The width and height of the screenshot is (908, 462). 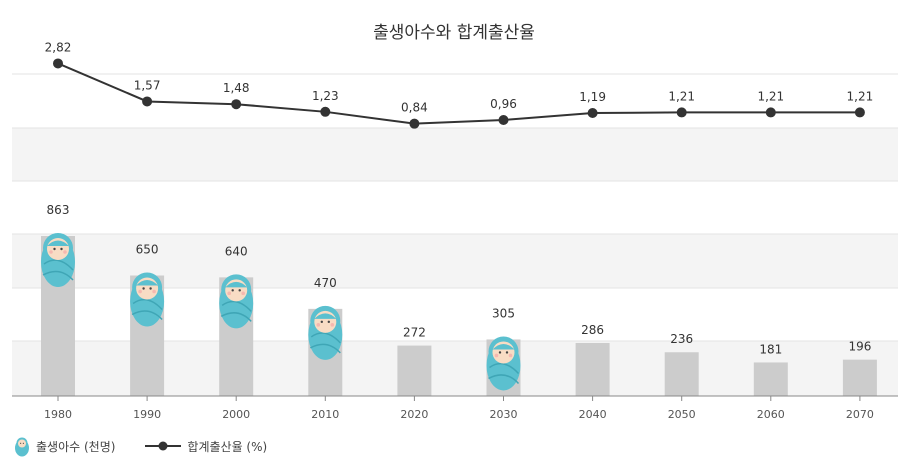 I want to click on bar-label-2030: 305, so click(x=503, y=313).